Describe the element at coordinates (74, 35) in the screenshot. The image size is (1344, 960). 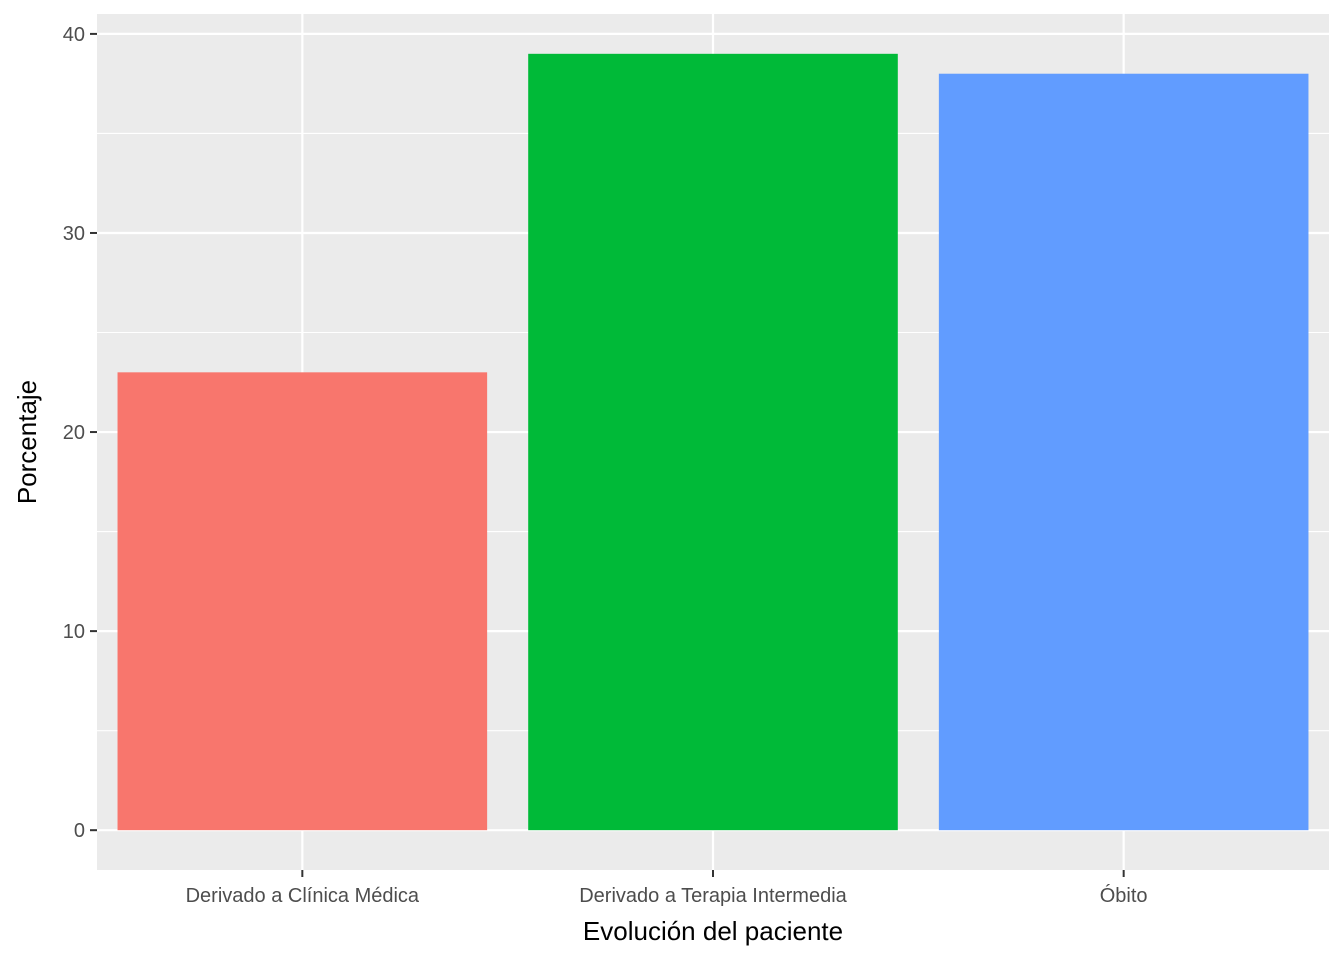
I see `y-tick-label: 40` at that location.